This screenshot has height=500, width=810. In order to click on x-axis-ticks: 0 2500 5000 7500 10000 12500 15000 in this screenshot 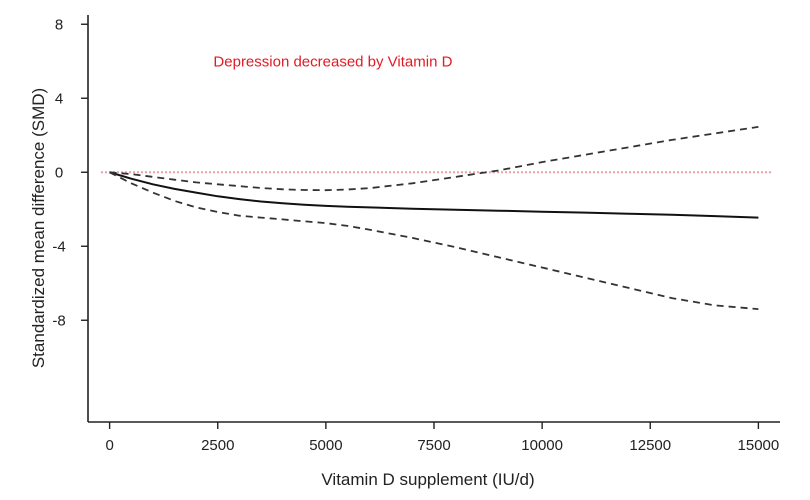, I will do `click(442, 438)`.